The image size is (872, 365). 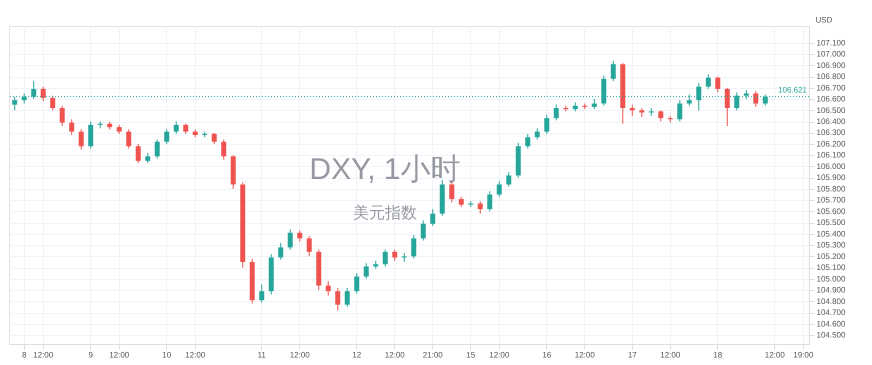 What do you see at coordinates (91, 355) in the screenshot?
I see `x-tick-label: 9` at bounding box center [91, 355].